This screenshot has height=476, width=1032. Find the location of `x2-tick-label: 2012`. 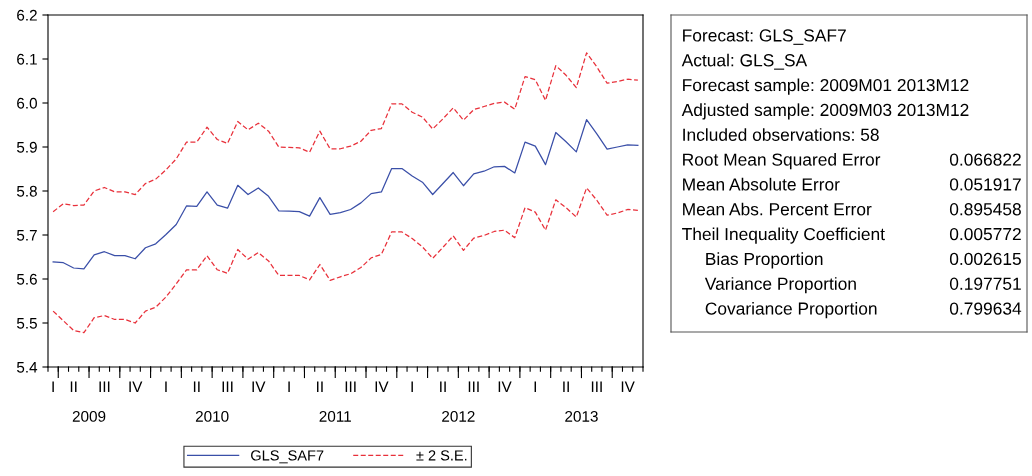

x2-tick-label: 2012 is located at coordinates (458, 416).